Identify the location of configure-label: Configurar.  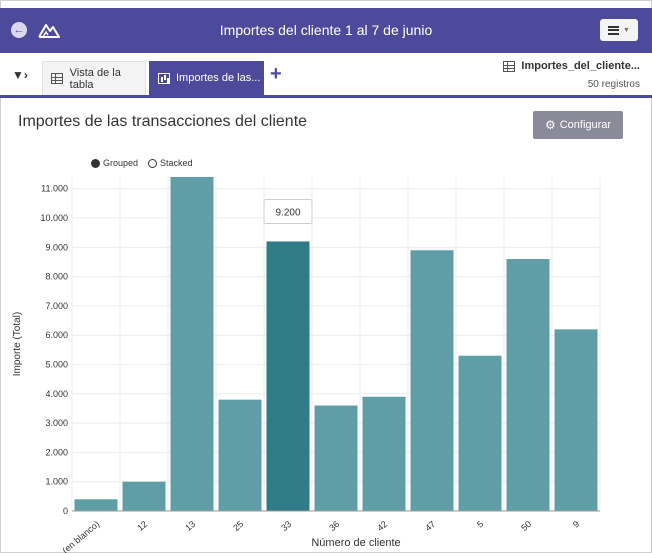
(585, 125).